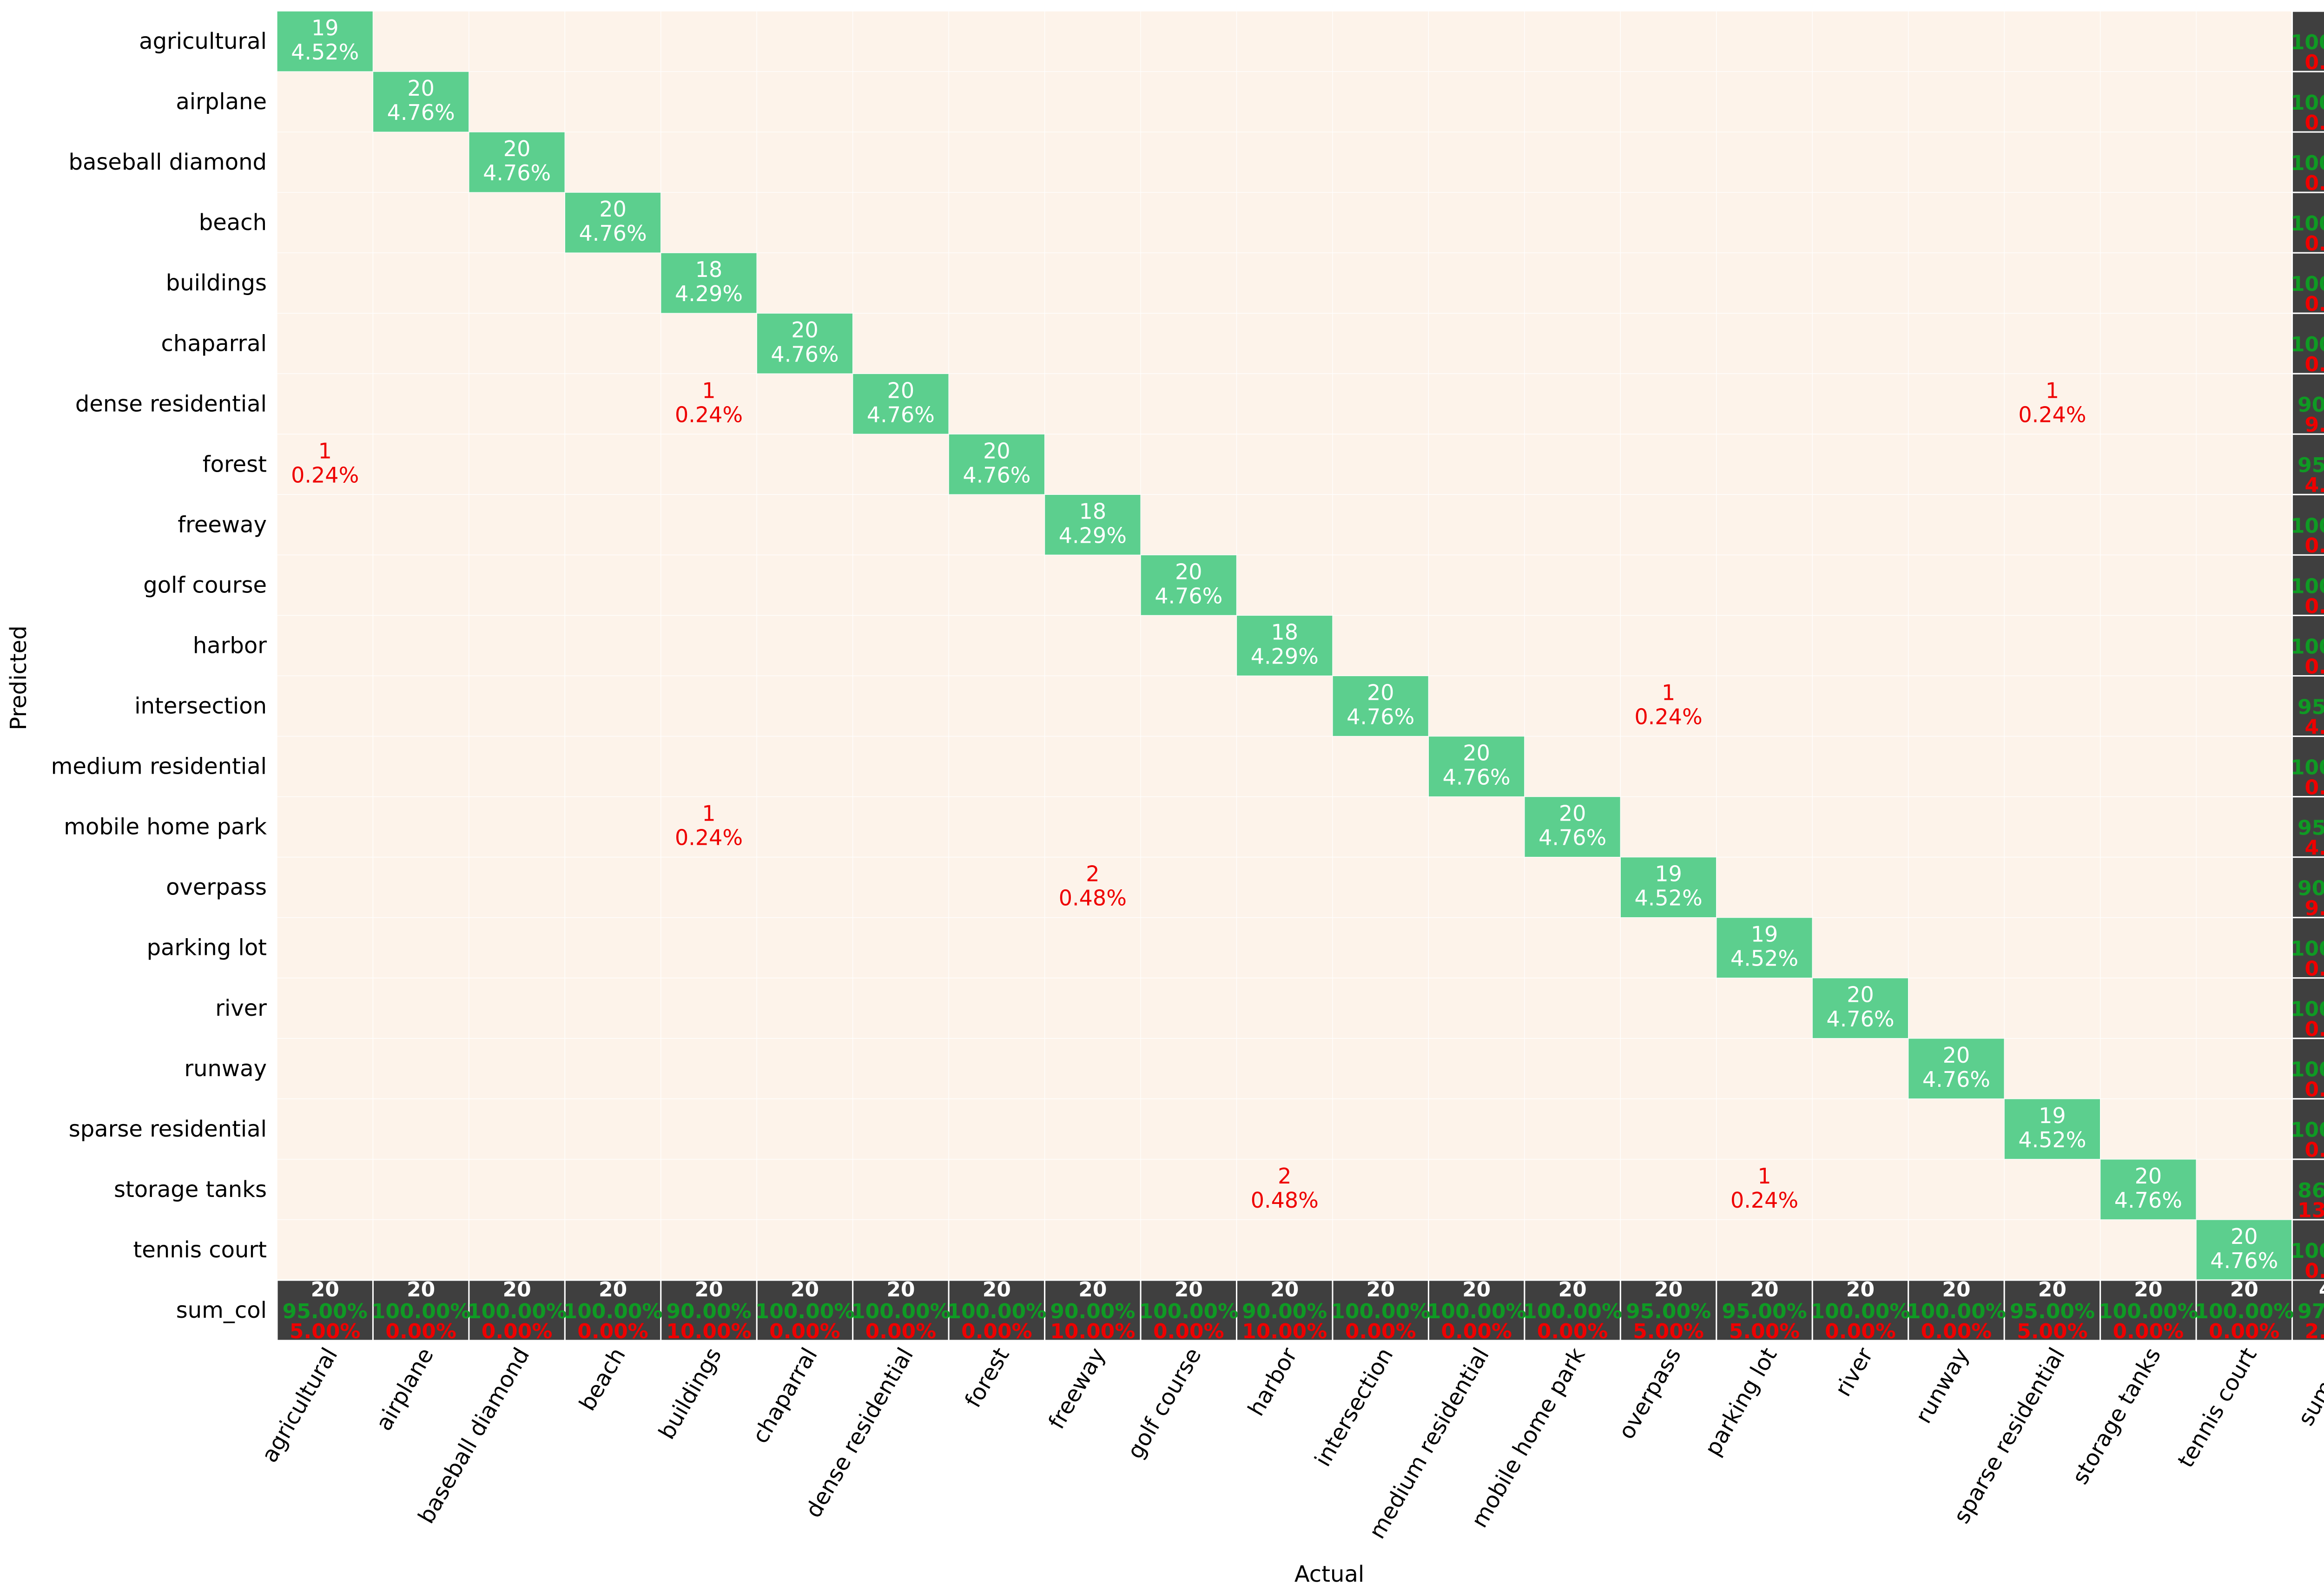 The image size is (2324, 1591). Describe the element at coordinates (216, 283) in the screenshot. I see `y-tick-label: buildings` at that location.